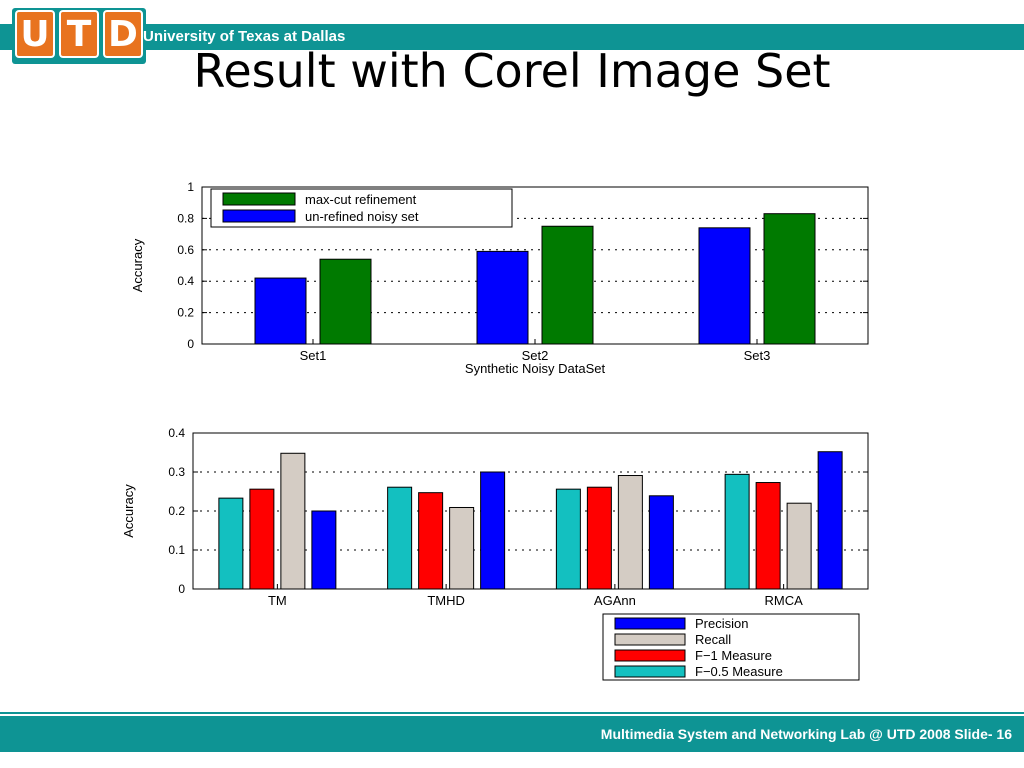  Describe the element at coordinates (733, 655) in the screenshot. I see `legend-label: F−1 Measure` at that location.